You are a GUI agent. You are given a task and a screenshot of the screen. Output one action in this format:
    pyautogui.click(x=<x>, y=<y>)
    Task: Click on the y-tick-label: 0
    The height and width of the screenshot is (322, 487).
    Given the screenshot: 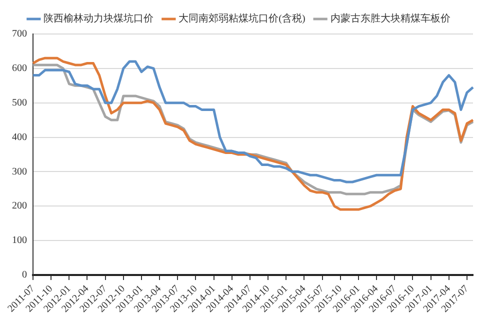 What is the action you would take?
    pyautogui.click(x=24, y=275)
    